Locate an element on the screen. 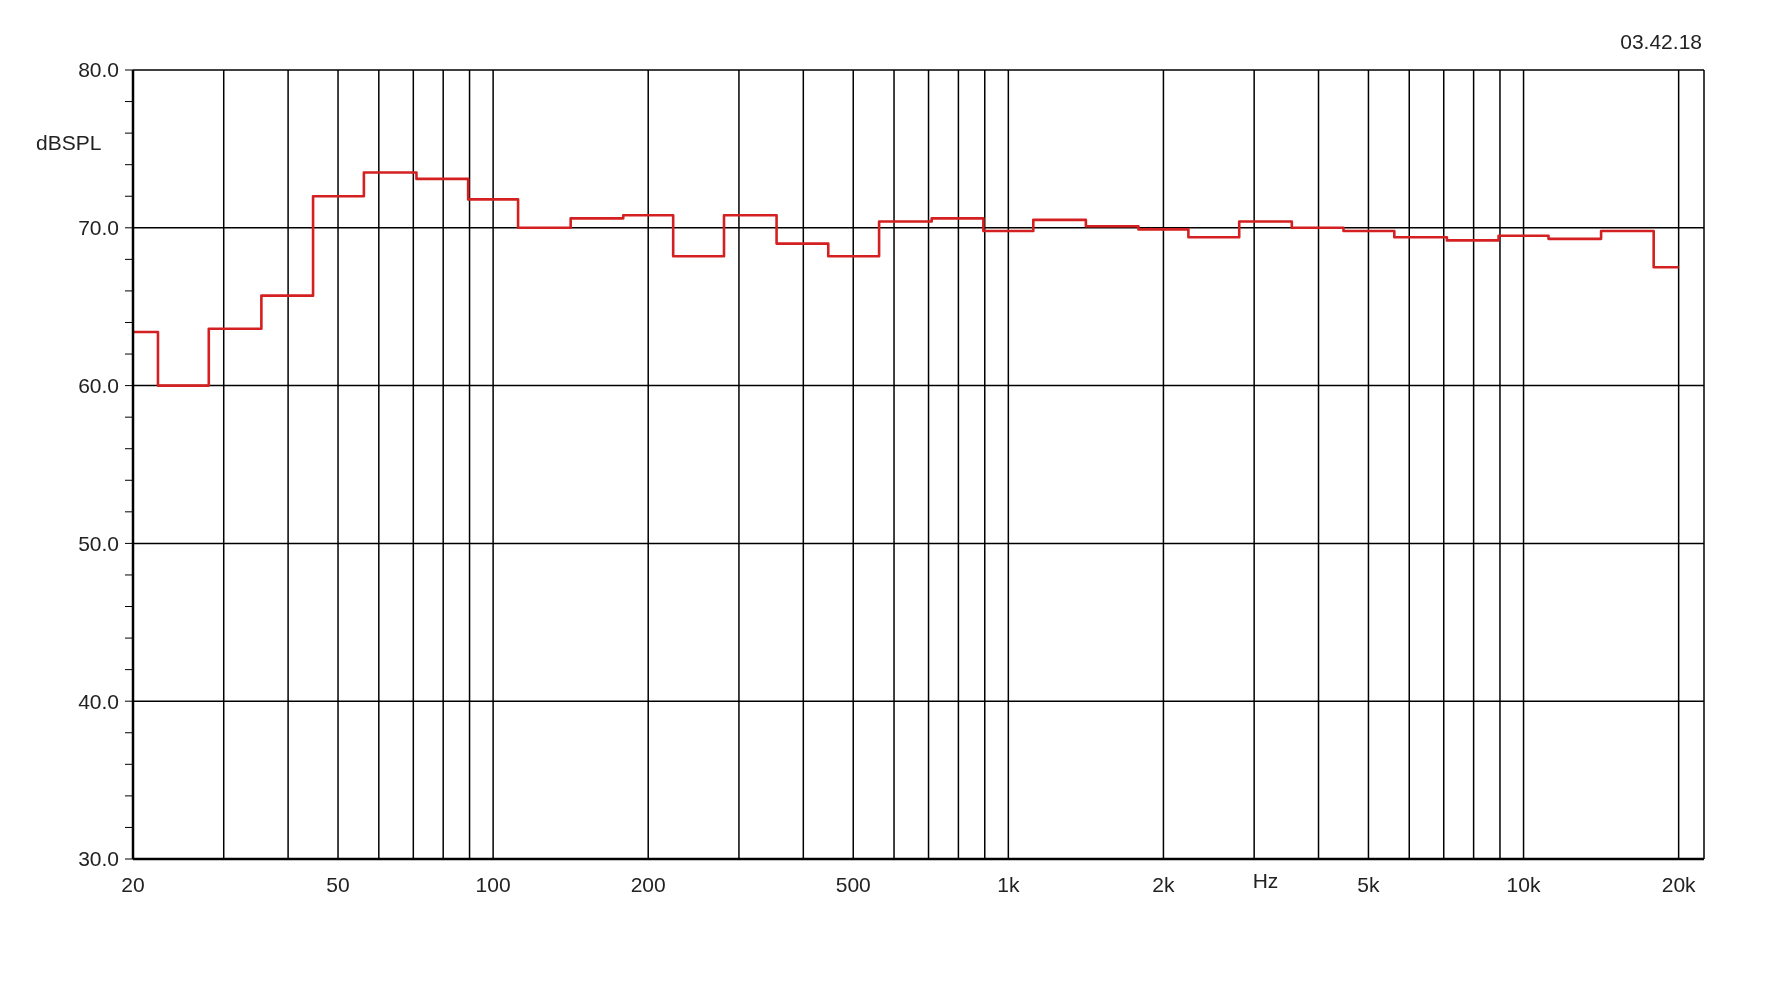 The image size is (1772, 1001). x-tick-label: 50 is located at coordinates (338, 884).